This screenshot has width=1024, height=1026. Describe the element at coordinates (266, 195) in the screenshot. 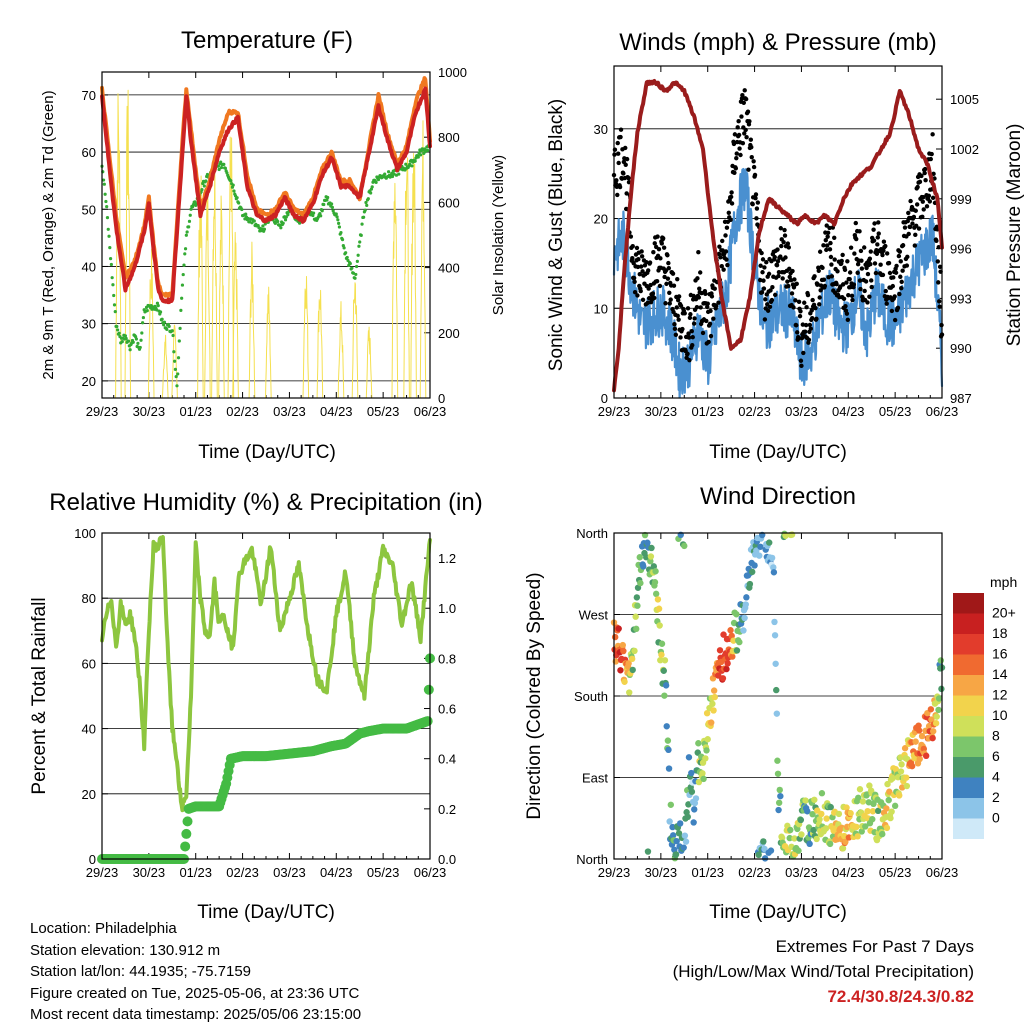

I see `t2m-series` at that location.